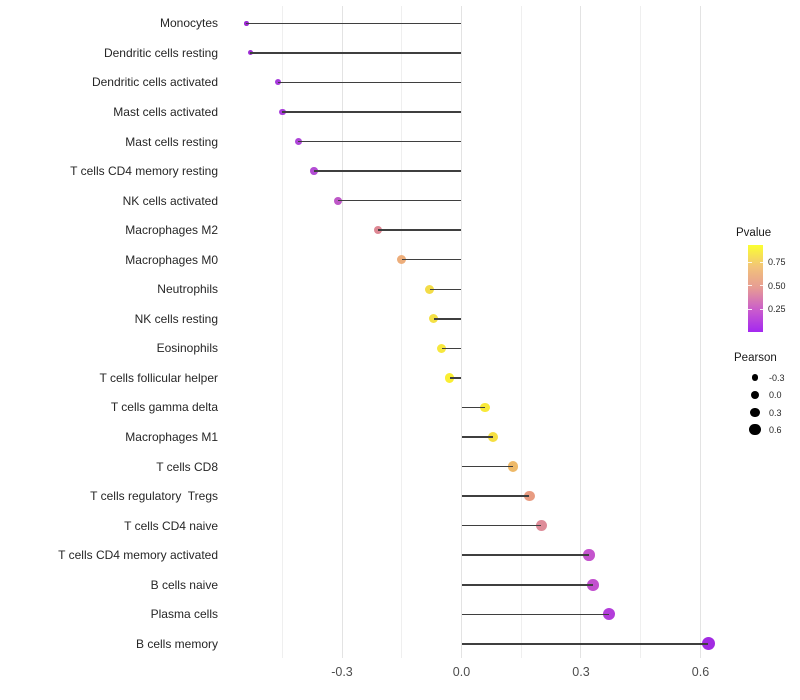 This screenshot has width=800, height=700. Describe the element at coordinates (171, 230) in the screenshot. I see `y-axis-label: Macrophages M2` at that location.